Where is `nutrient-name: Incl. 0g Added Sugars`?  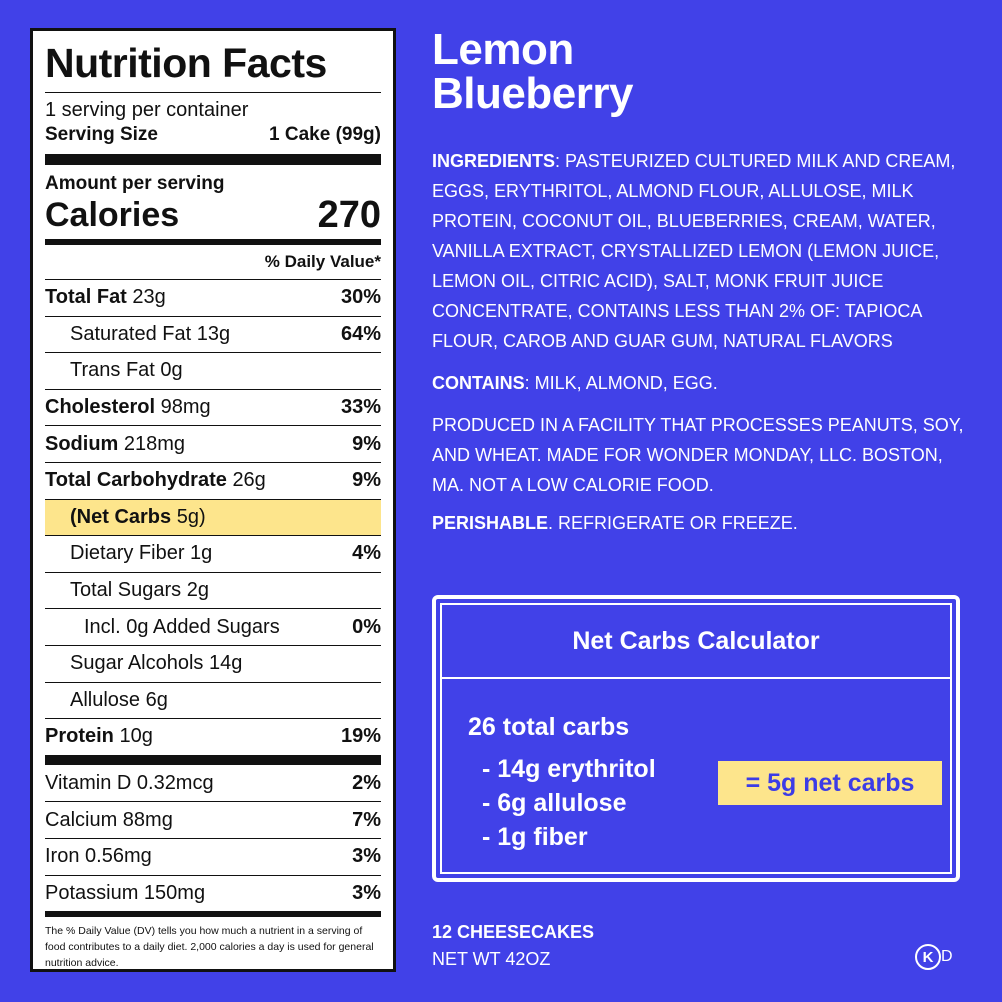 nutrient-name: Incl. 0g Added Sugars is located at coordinates (182, 626).